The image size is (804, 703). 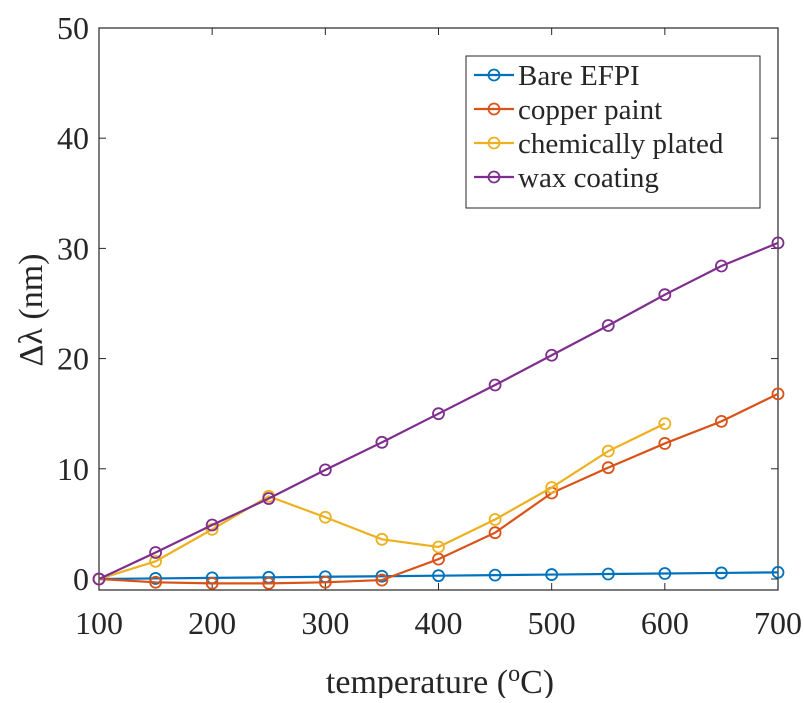 What do you see at coordinates (81, 579) in the screenshot?
I see `y-tick-label: 0` at bounding box center [81, 579].